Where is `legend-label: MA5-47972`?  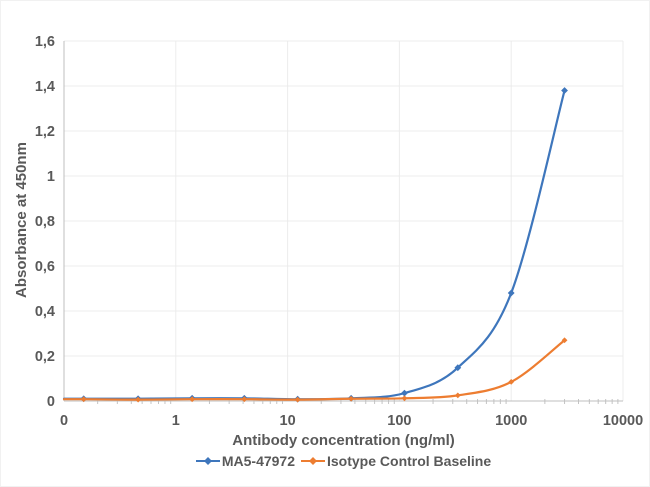 legend-label: MA5-47972 is located at coordinates (258, 461).